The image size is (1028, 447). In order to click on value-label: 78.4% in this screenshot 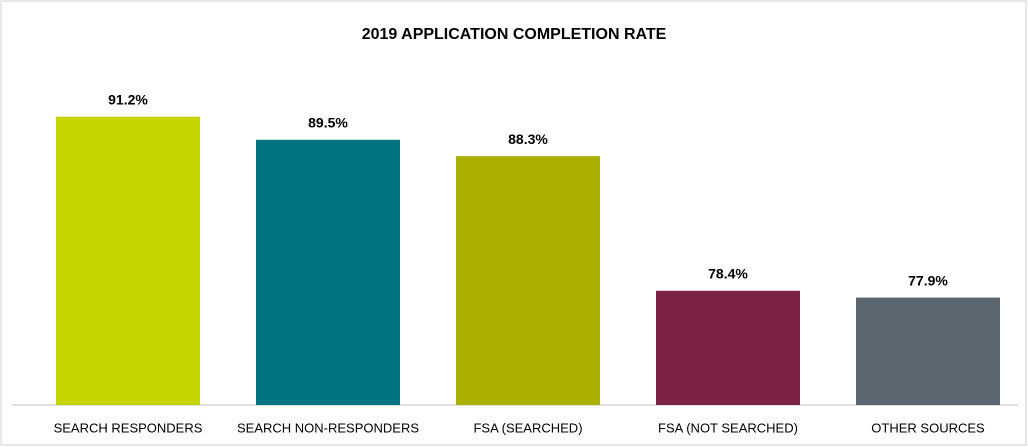, I will do `click(728, 273)`.